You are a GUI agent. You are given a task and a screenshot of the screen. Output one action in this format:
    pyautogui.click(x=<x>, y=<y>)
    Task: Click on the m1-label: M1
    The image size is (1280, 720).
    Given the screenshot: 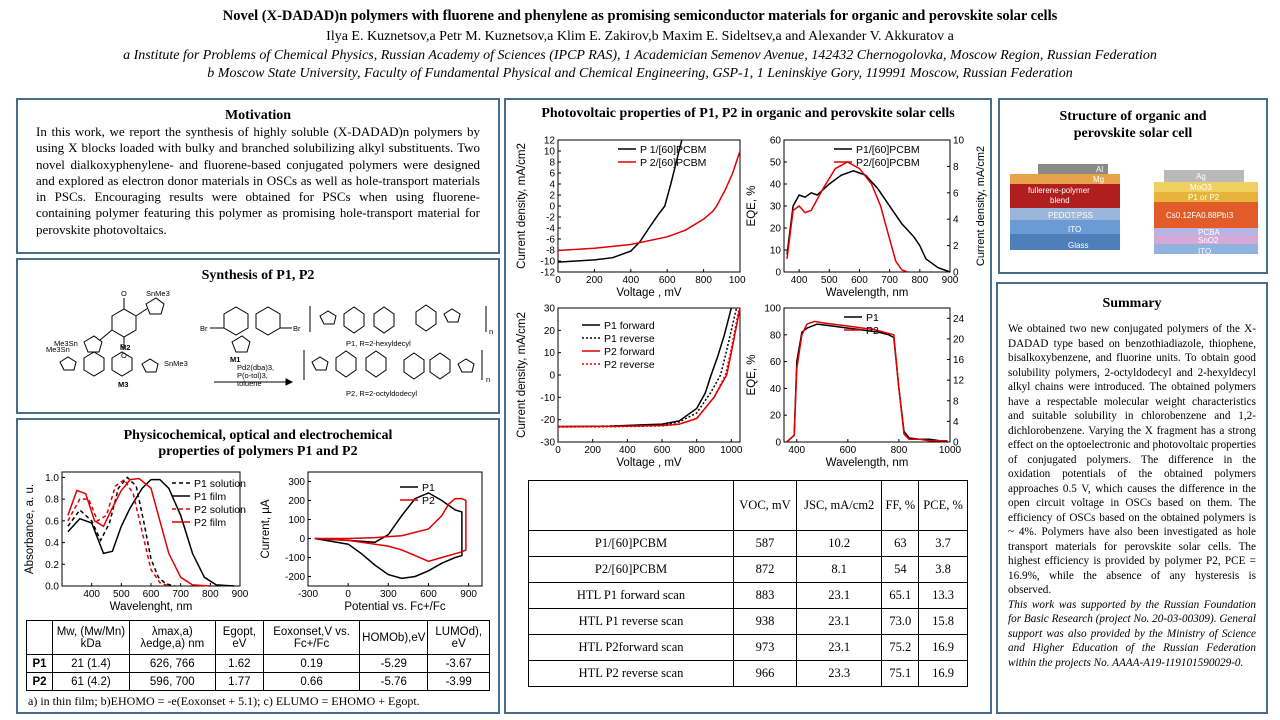 What is the action you would take?
    pyautogui.click(x=235, y=359)
    